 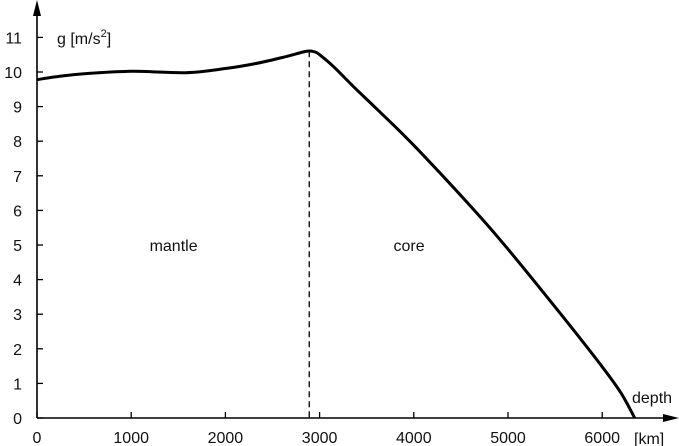 What do you see at coordinates (320, 438) in the screenshot?
I see `x-tick-label: 3000` at bounding box center [320, 438].